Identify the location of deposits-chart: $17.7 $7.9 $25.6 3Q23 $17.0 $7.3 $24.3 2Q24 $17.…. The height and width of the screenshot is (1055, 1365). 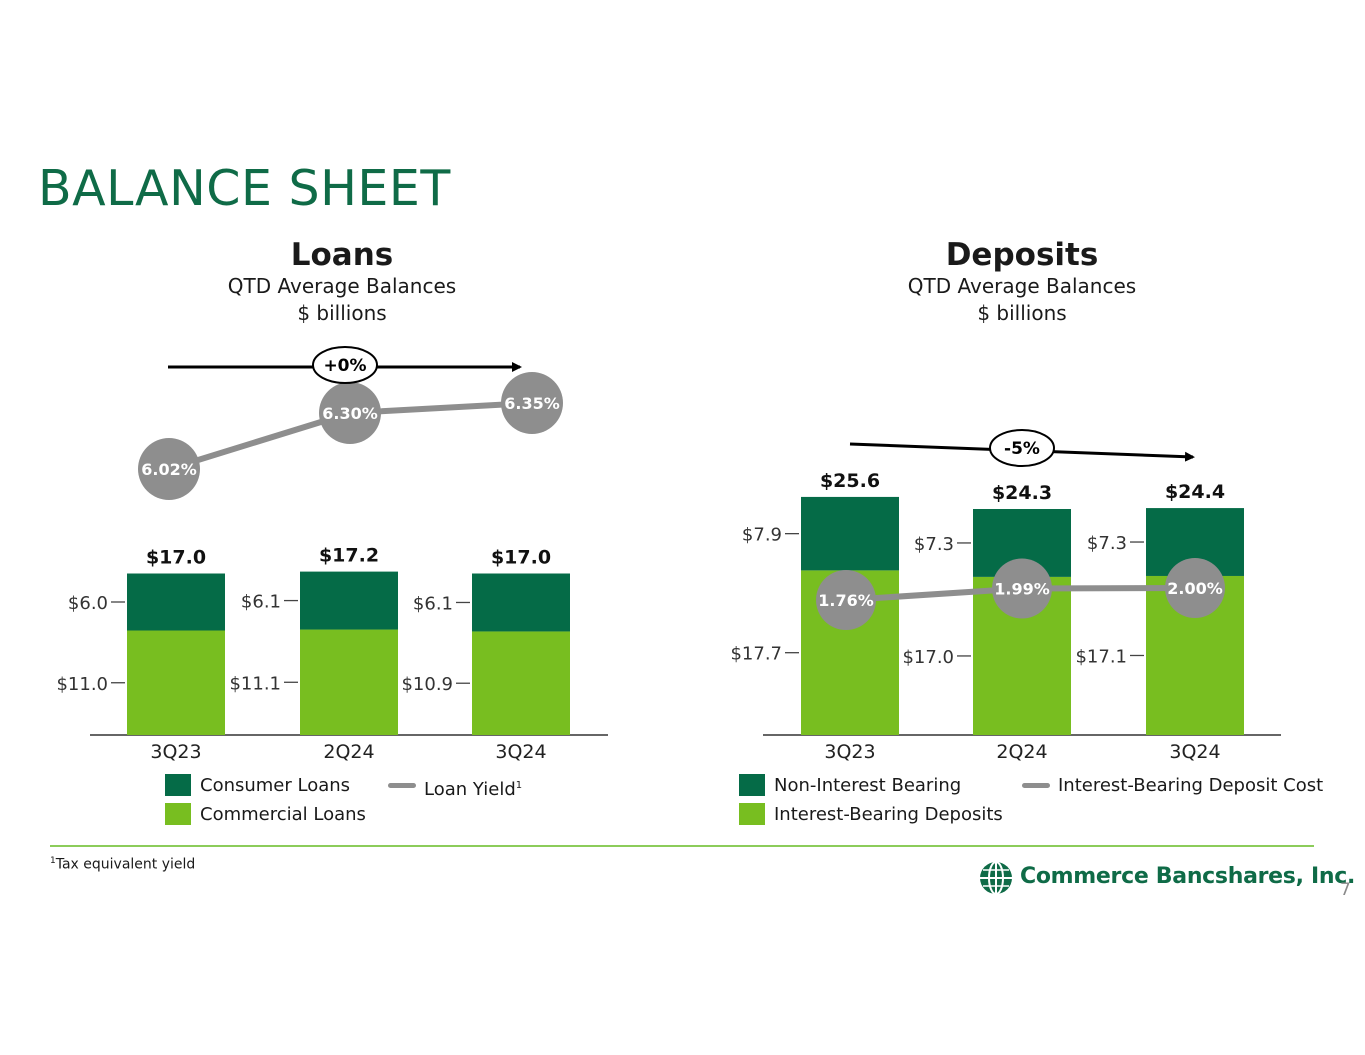
(1005, 596).